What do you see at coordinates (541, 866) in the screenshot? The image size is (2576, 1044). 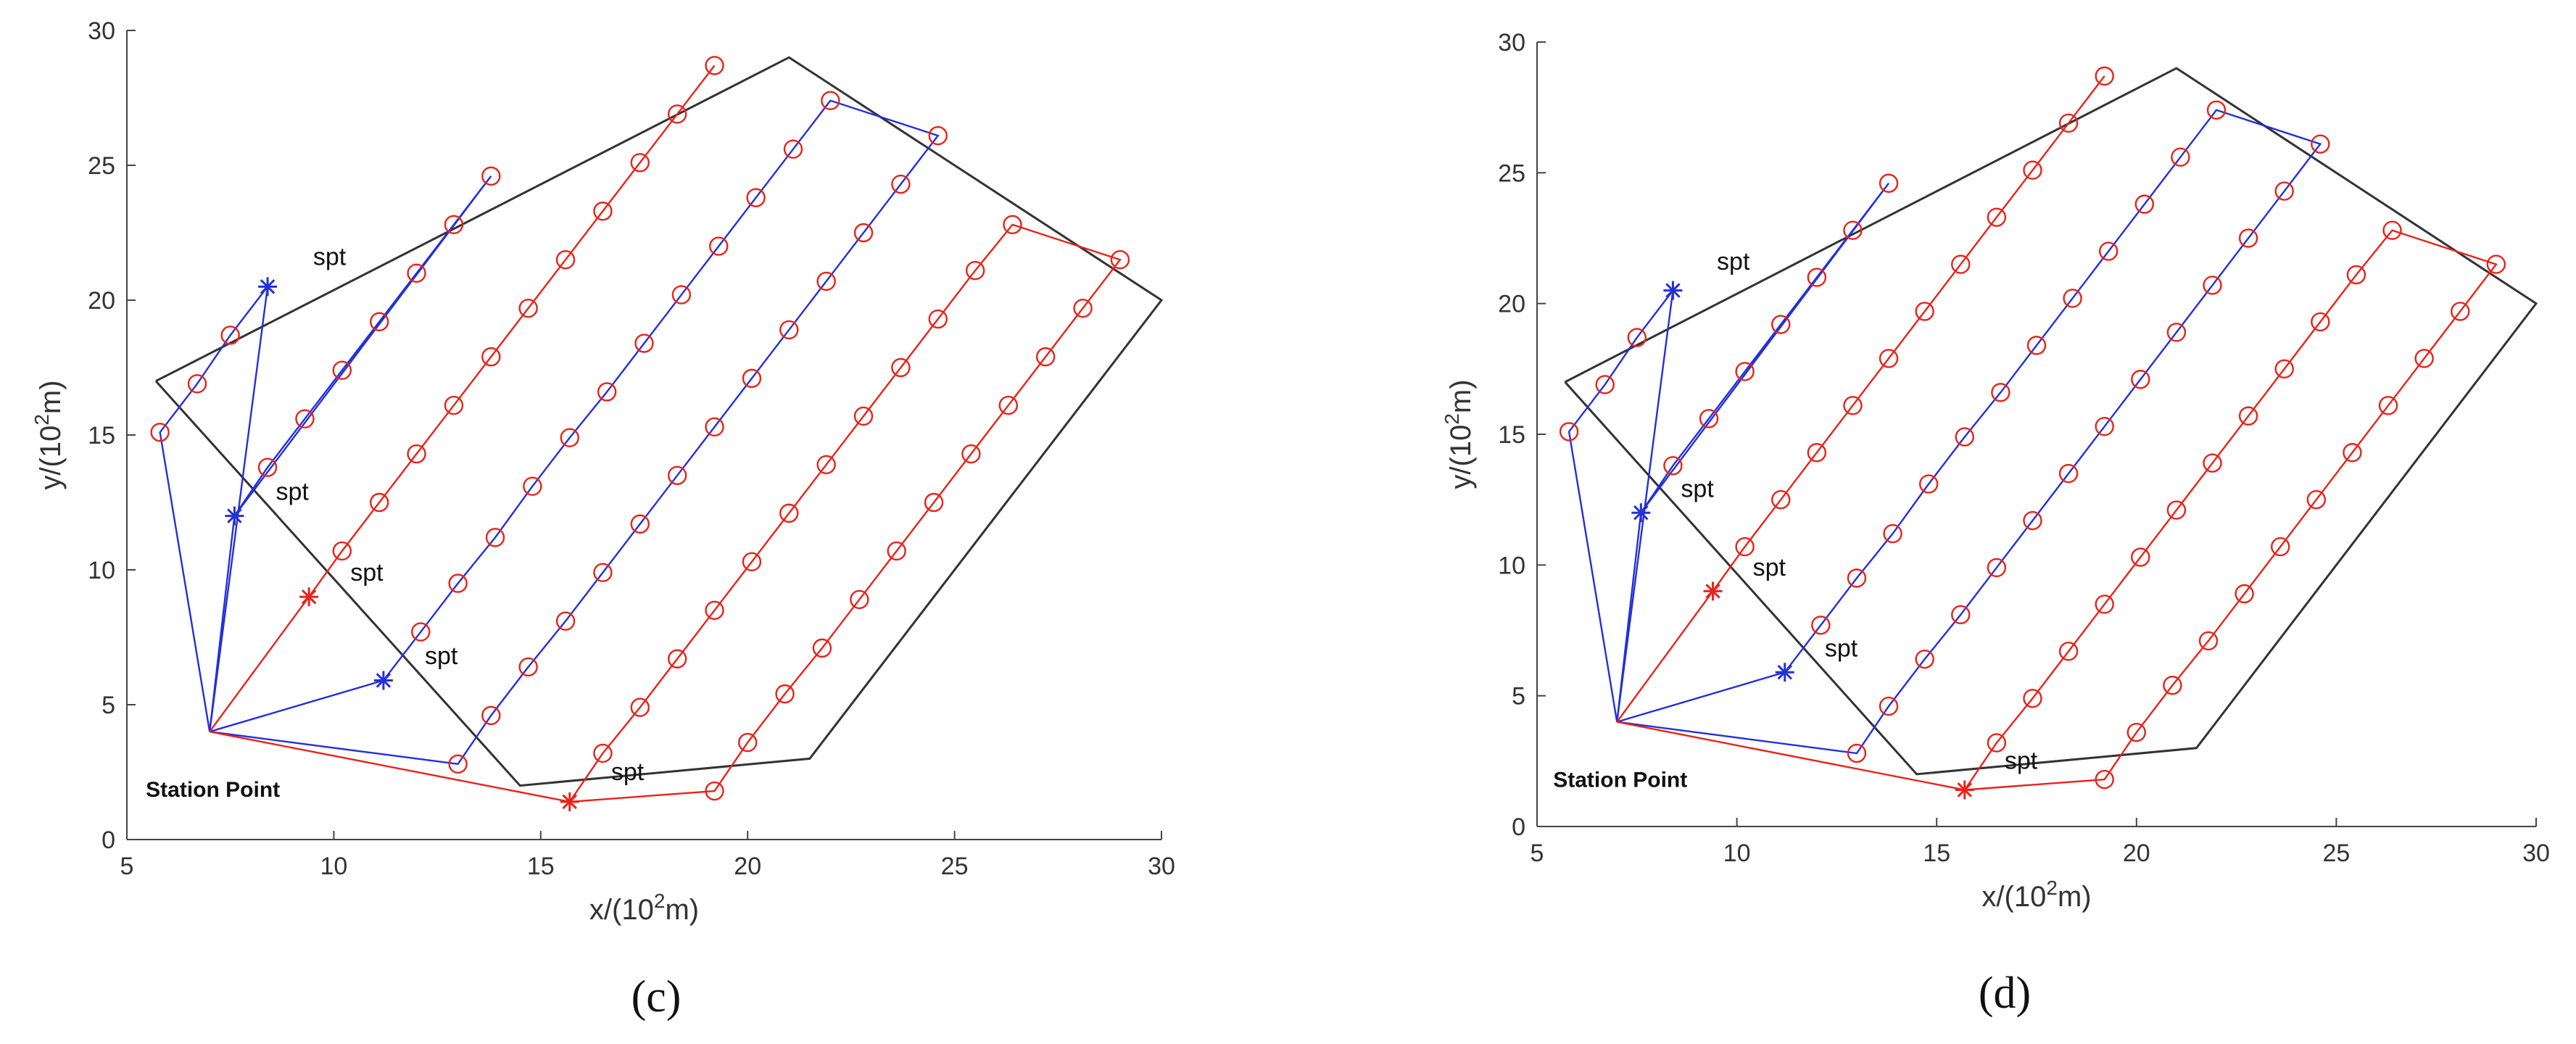 I see `x-tick-label: 15` at bounding box center [541, 866].